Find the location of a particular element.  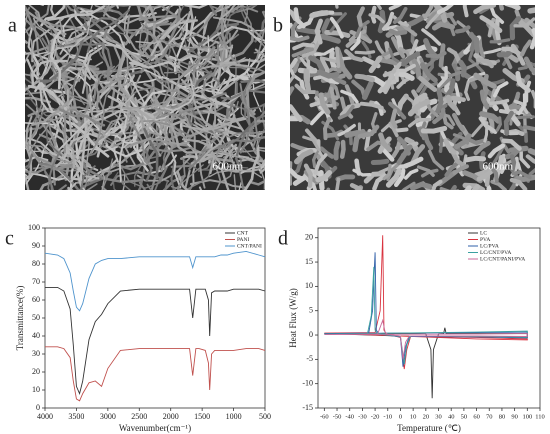

y-tick-label: -5 is located at coordinates (309, 358).